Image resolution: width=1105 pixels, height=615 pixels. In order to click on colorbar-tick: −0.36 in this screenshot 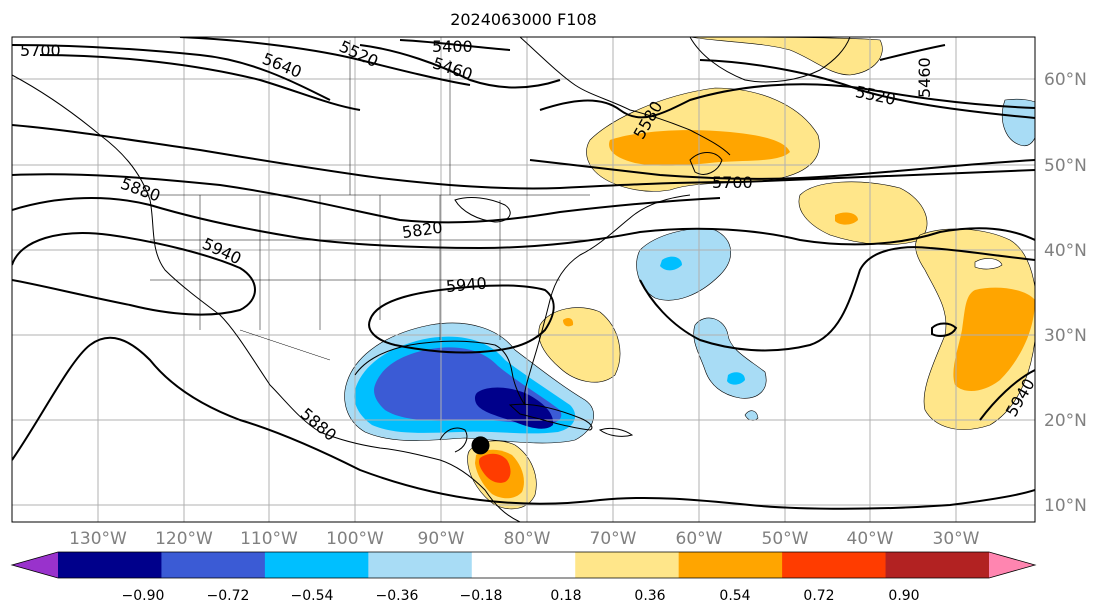, I will do `click(397, 596)`.